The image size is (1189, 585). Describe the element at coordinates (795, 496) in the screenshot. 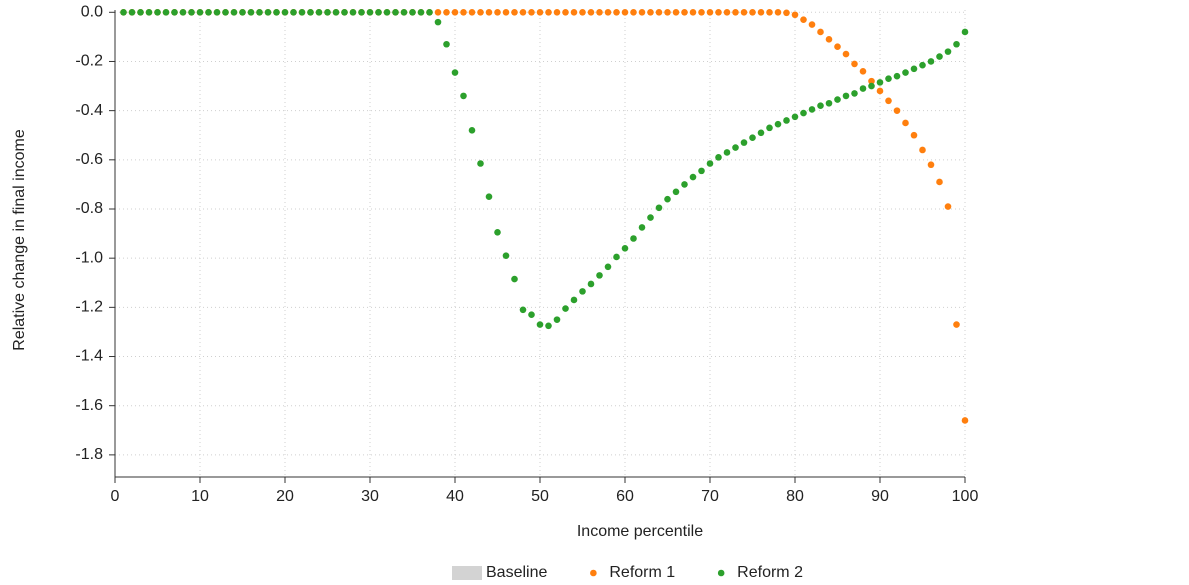

I see `x-tick-label: 80` at that location.